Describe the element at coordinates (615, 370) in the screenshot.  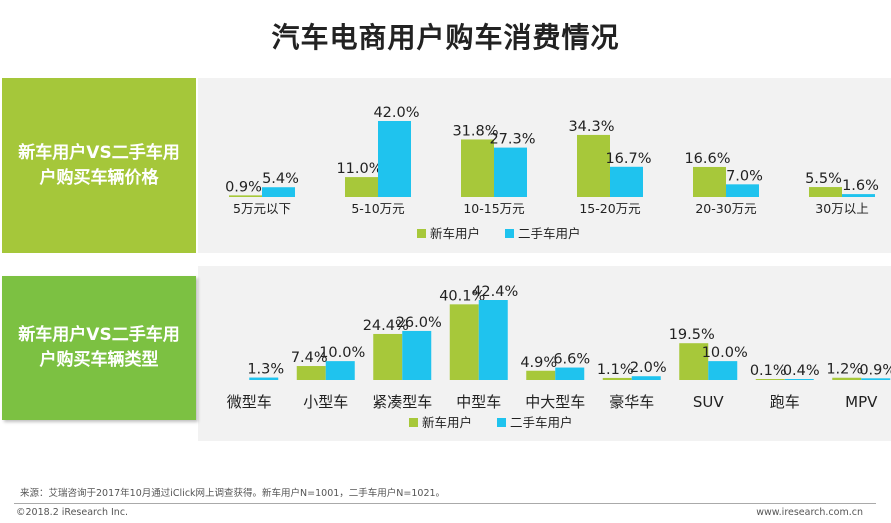
I see `data-label: 1.1%` at that location.